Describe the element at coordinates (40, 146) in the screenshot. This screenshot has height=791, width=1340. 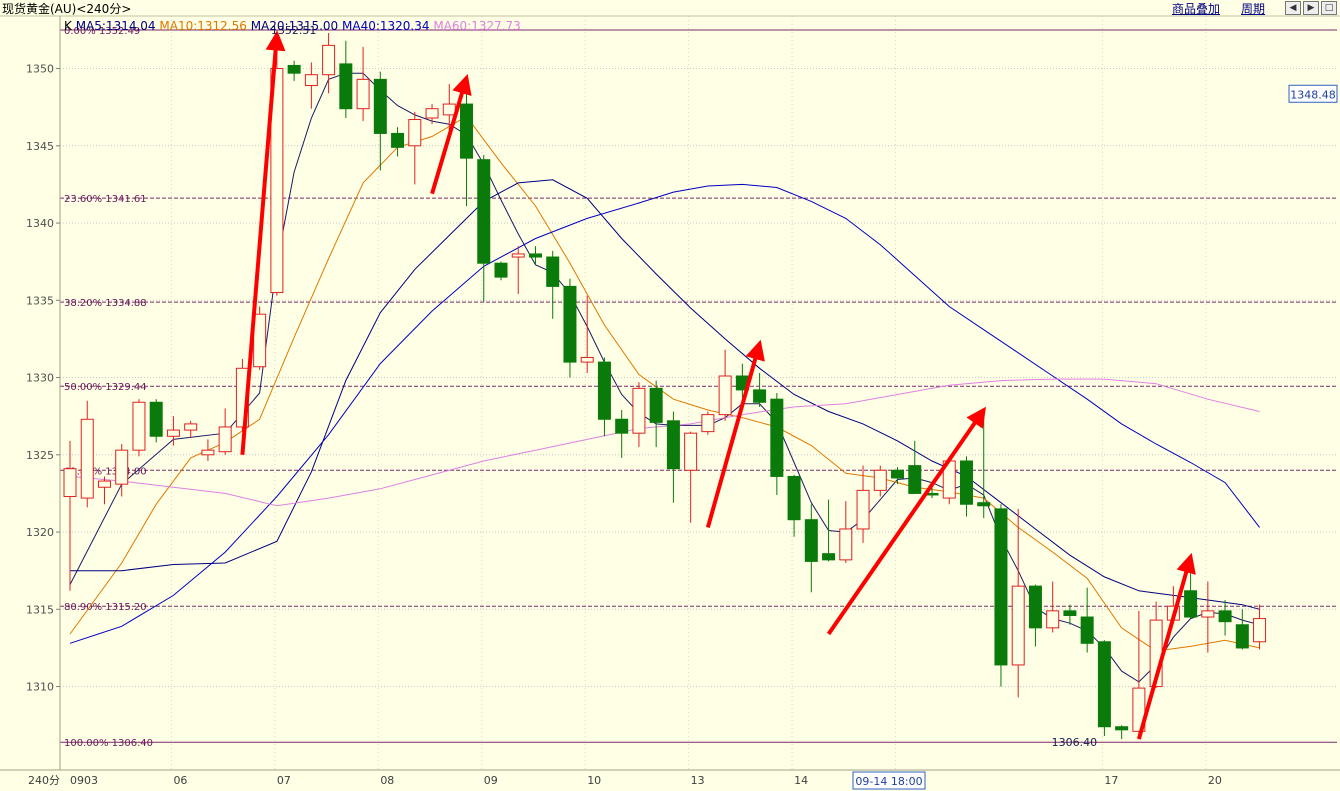
I see `y-tick-label: 1345` at that location.